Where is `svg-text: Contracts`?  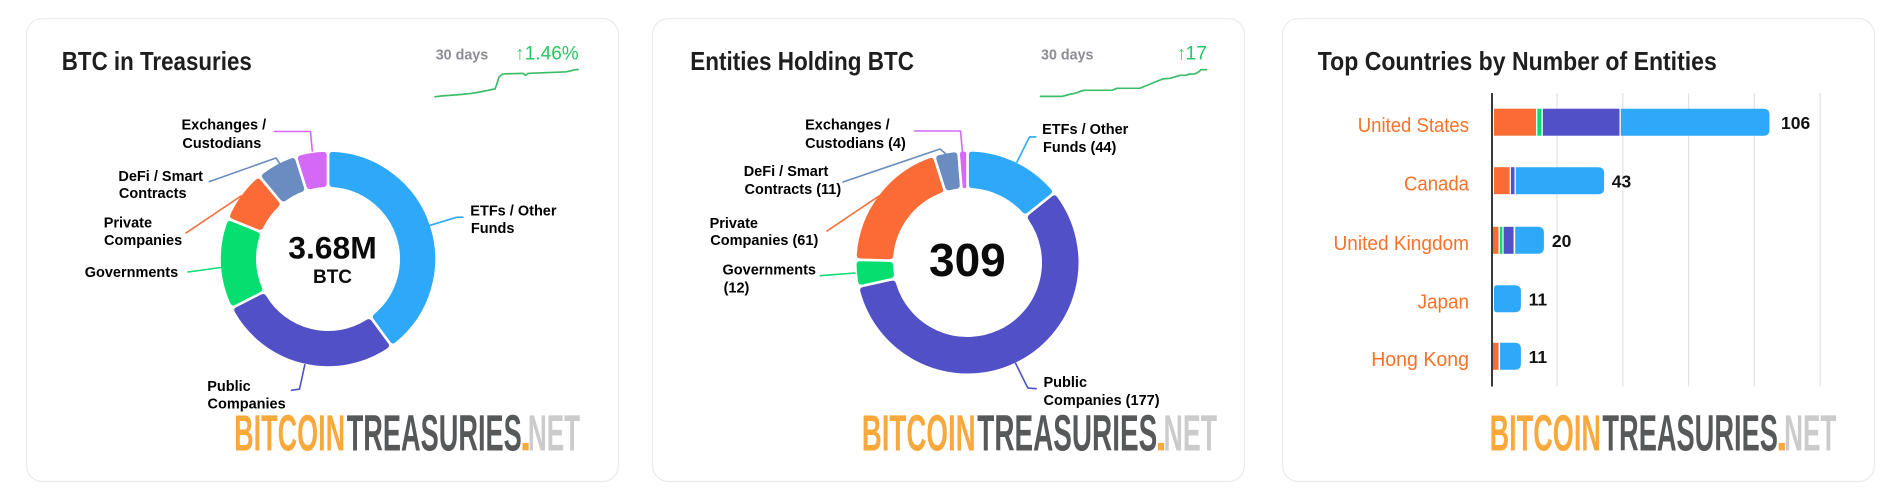
svg-text: Contracts is located at coordinates (153, 194).